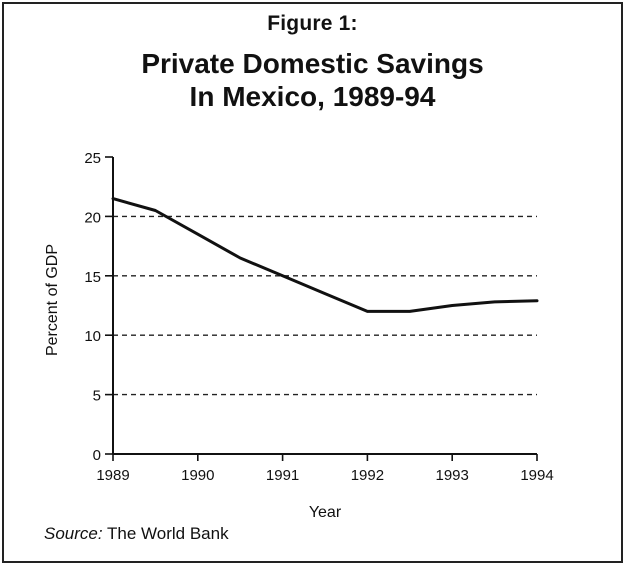  I want to click on source-note: Source: The World Bank, so click(136, 534).